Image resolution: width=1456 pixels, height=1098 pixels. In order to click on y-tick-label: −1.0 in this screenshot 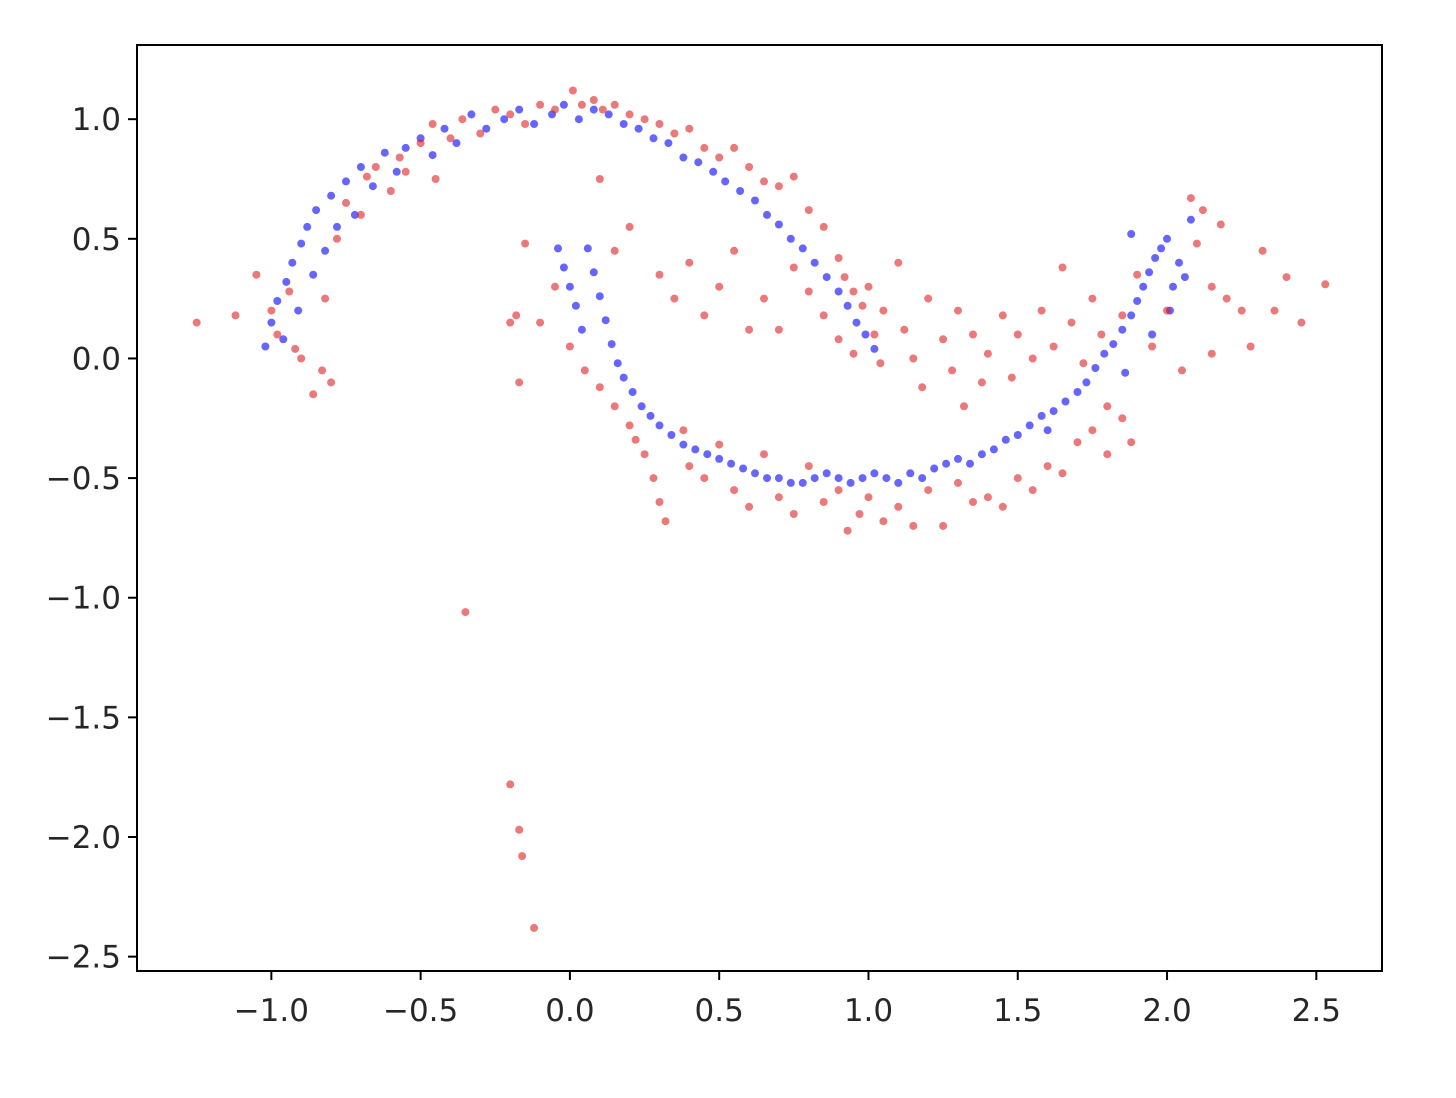, I will do `click(83, 599)`.